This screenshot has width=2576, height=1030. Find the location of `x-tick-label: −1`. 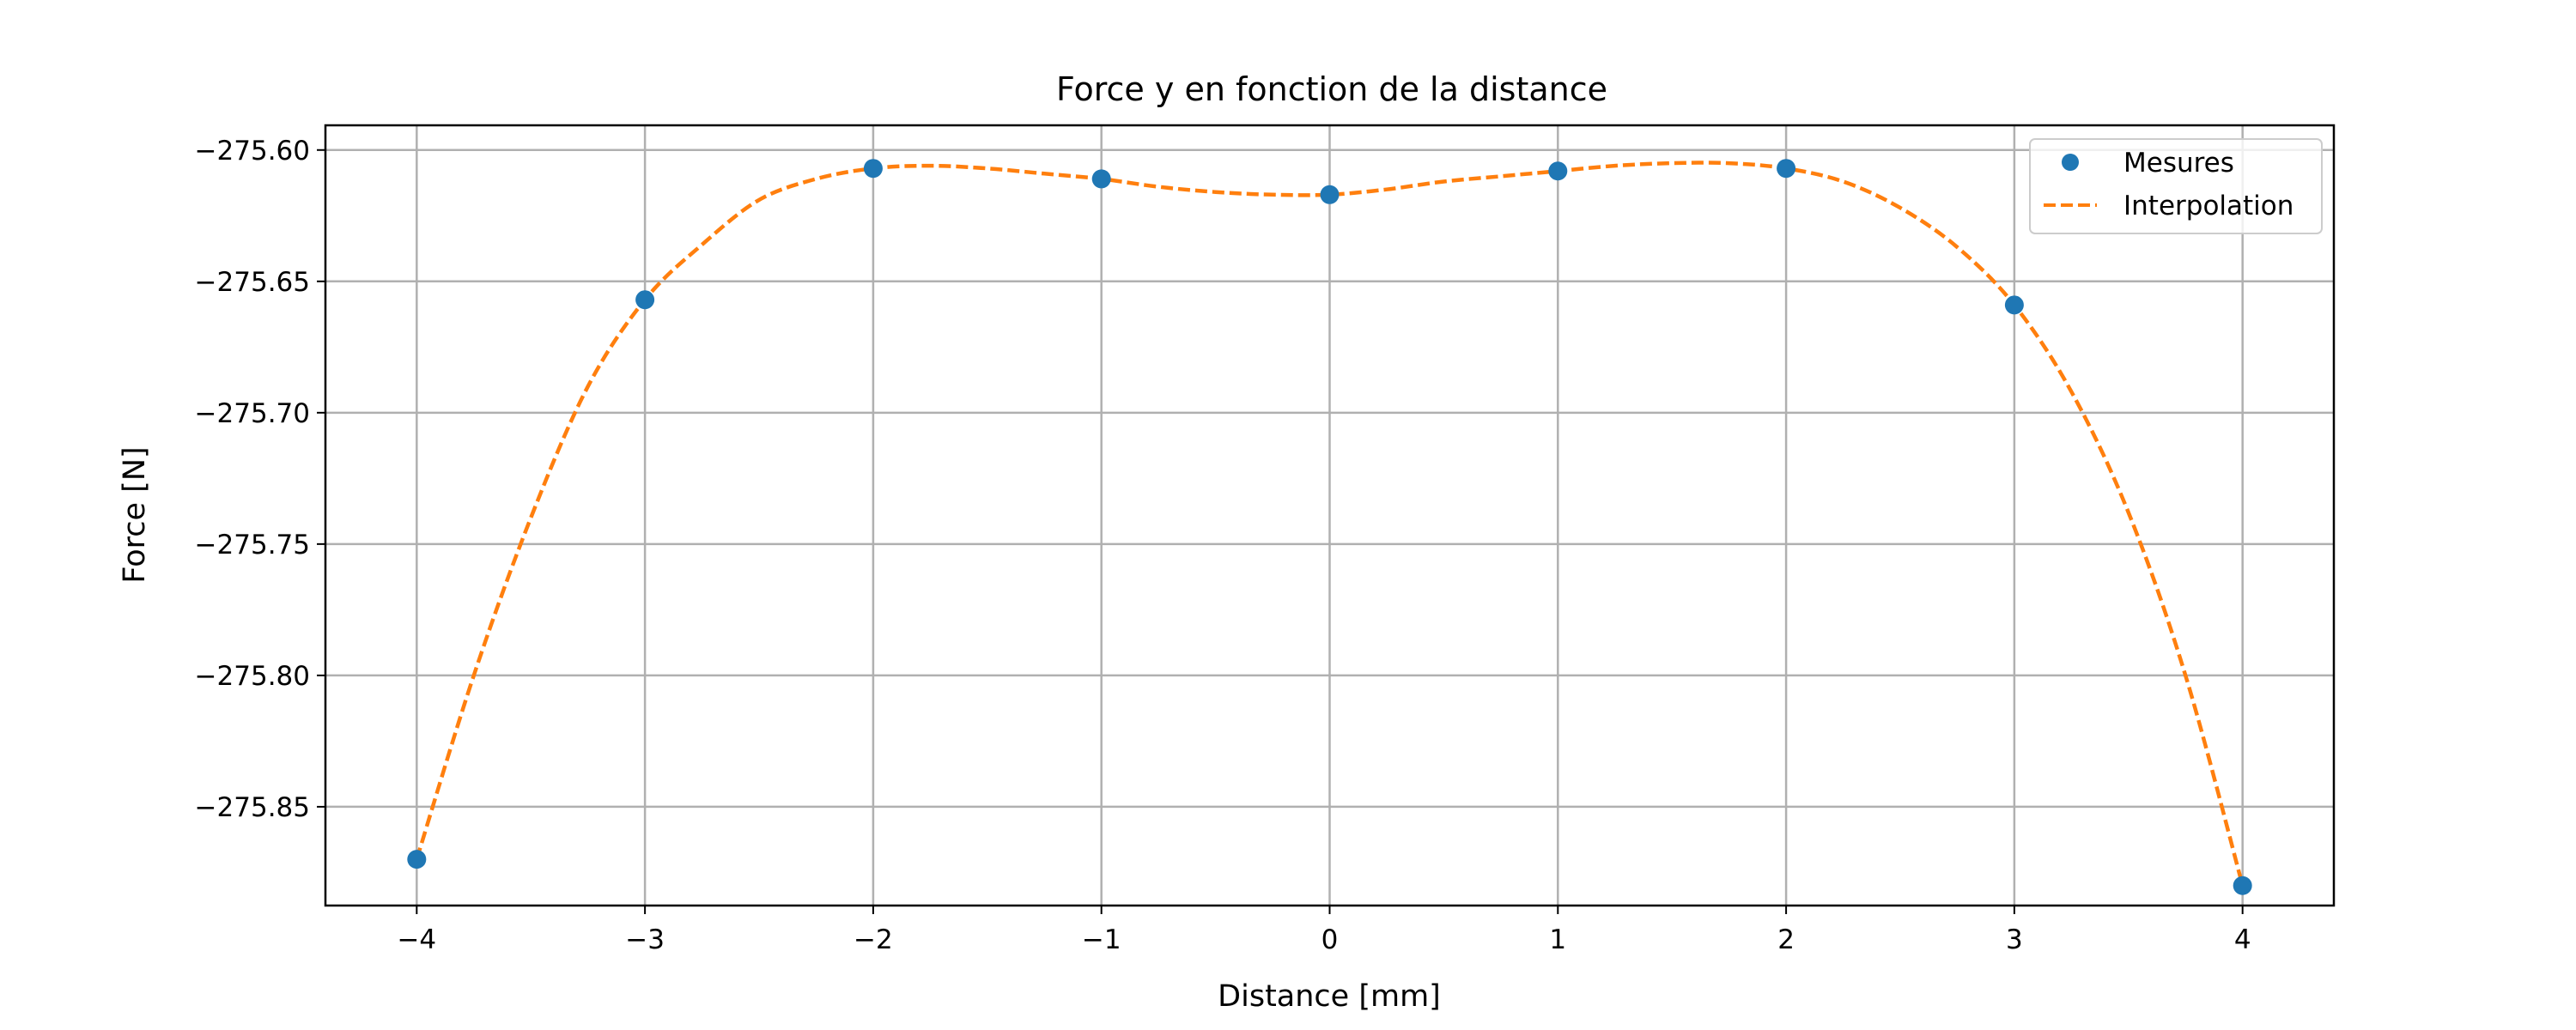

x-tick-label: −1 is located at coordinates (1101, 939).